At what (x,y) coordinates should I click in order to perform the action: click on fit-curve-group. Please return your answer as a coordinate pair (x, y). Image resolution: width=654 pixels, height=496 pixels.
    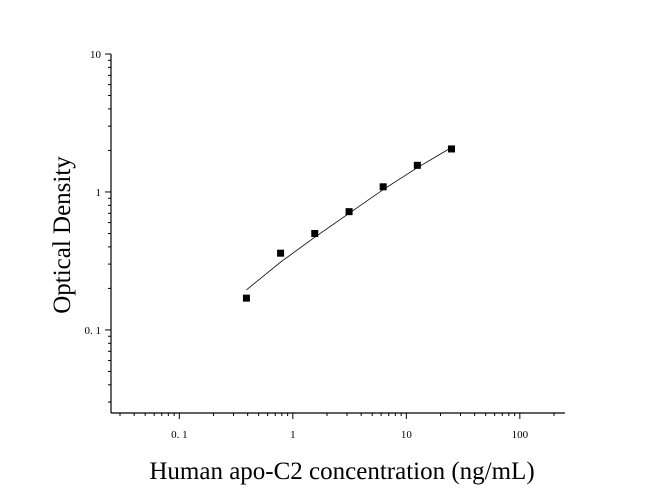
    Looking at the image, I should click on (349, 219).